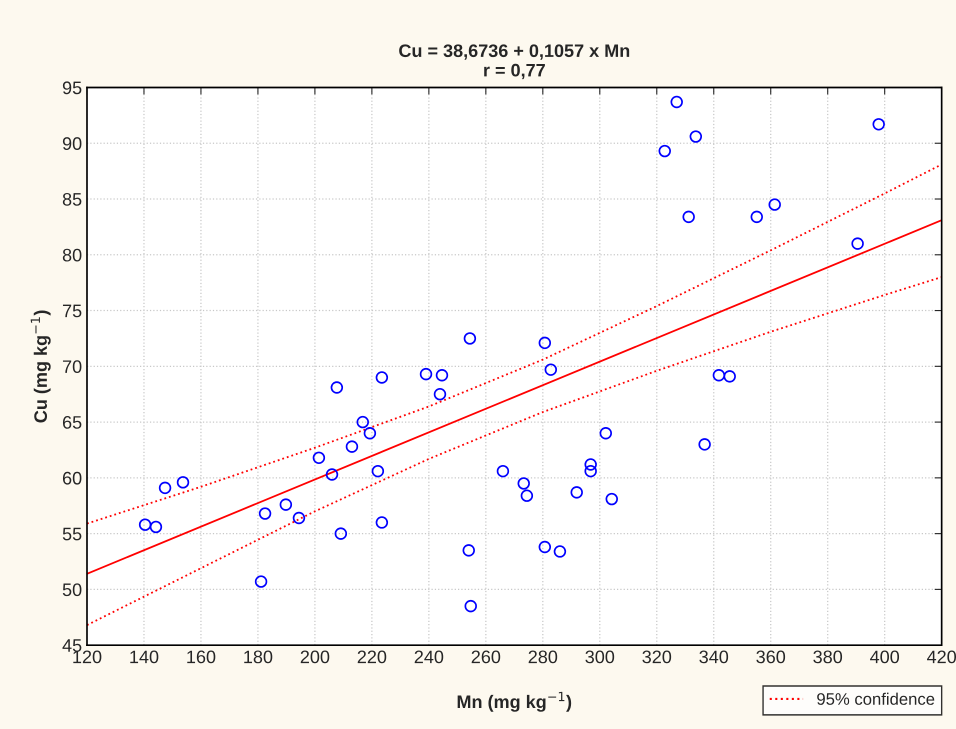 The width and height of the screenshot is (956, 729). What do you see at coordinates (771, 657) in the screenshot?
I see `x-tick-label: 360` at bounding box center [771, 657].